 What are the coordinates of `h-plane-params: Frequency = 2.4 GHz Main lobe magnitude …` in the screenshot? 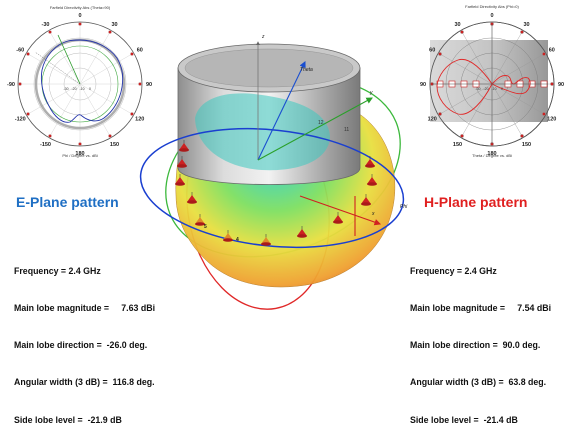 It's located at (480, 339).